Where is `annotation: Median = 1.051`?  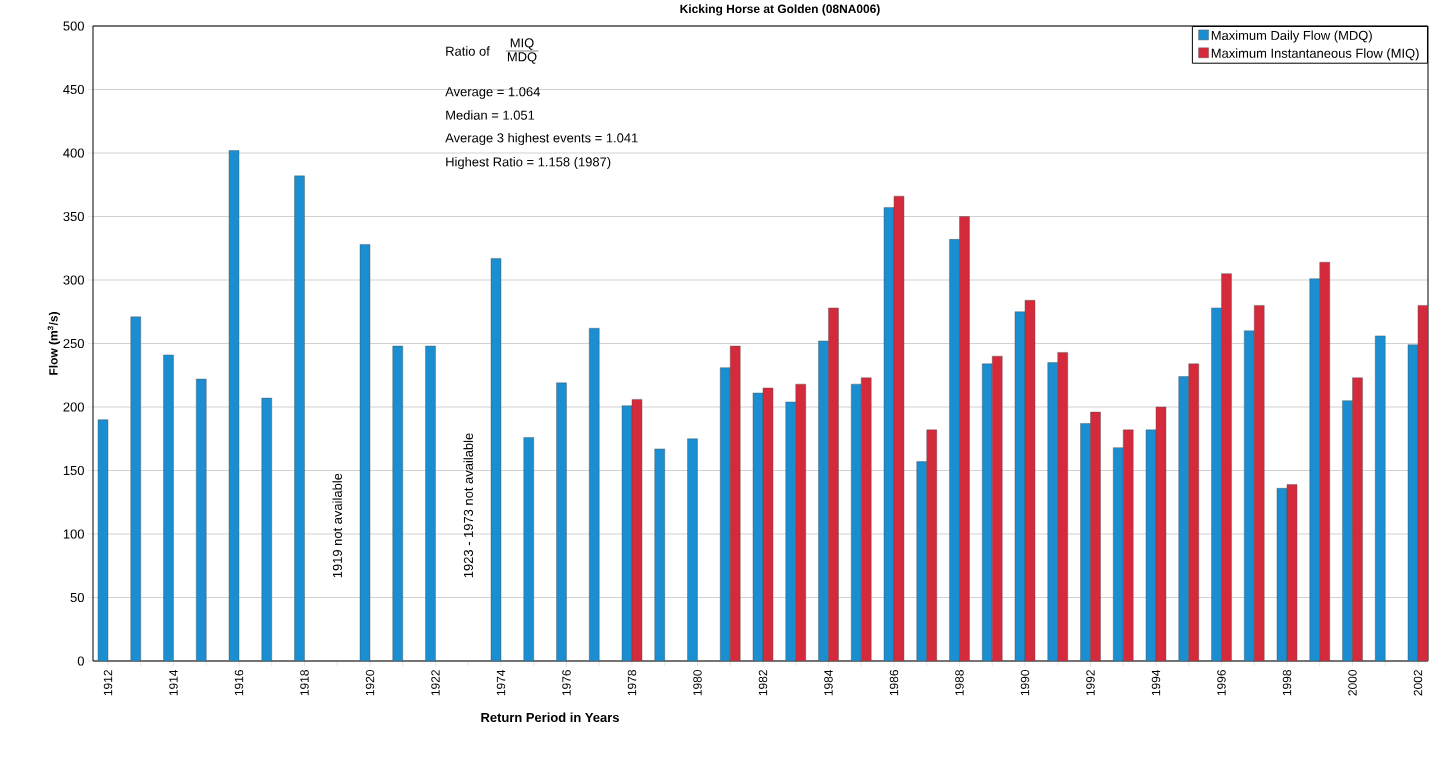
annotation: Median = 1.051 is located at coordinates (490, 115).